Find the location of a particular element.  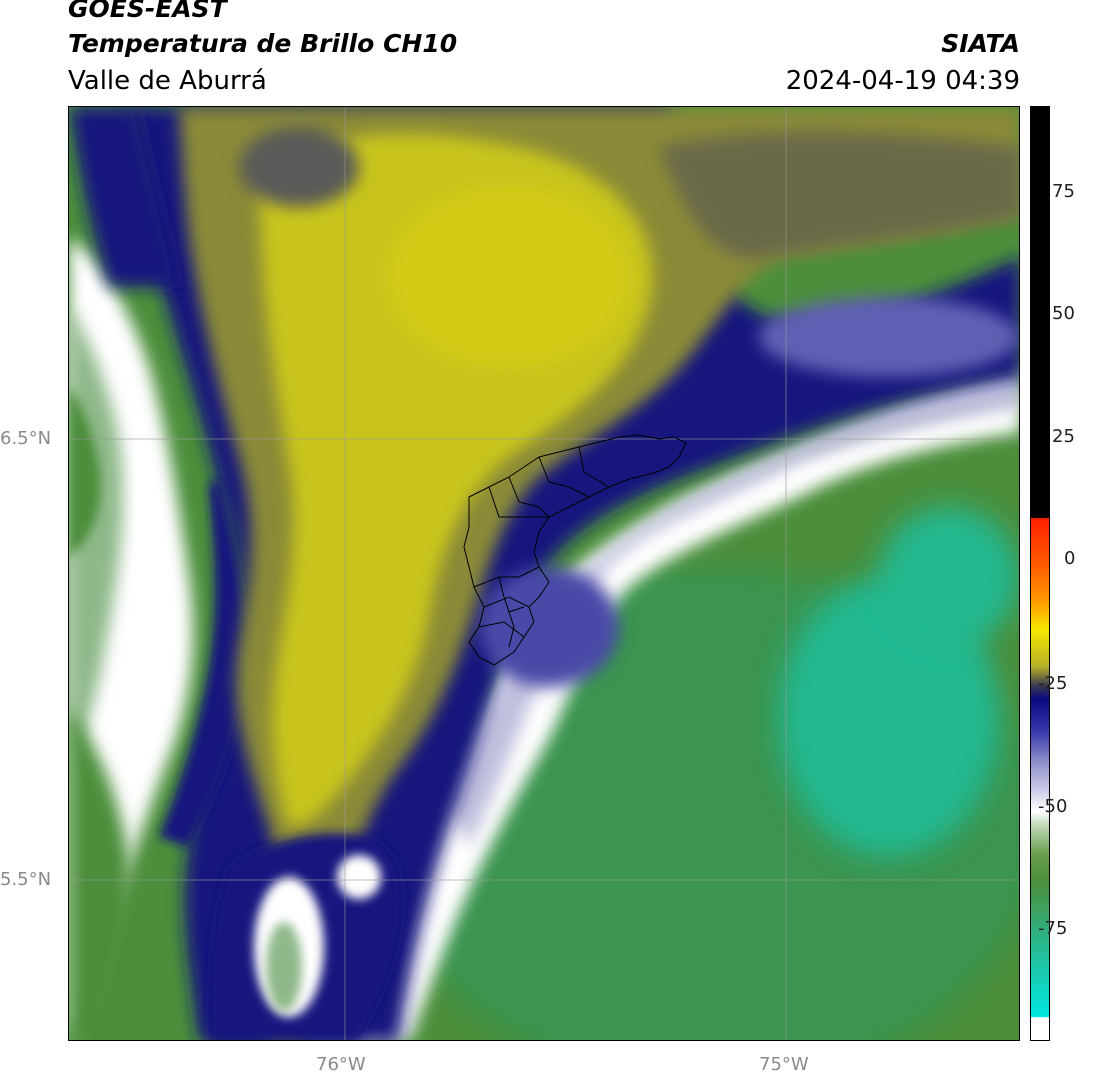

northeast-grey-olive is located at coordinates (839, 195).